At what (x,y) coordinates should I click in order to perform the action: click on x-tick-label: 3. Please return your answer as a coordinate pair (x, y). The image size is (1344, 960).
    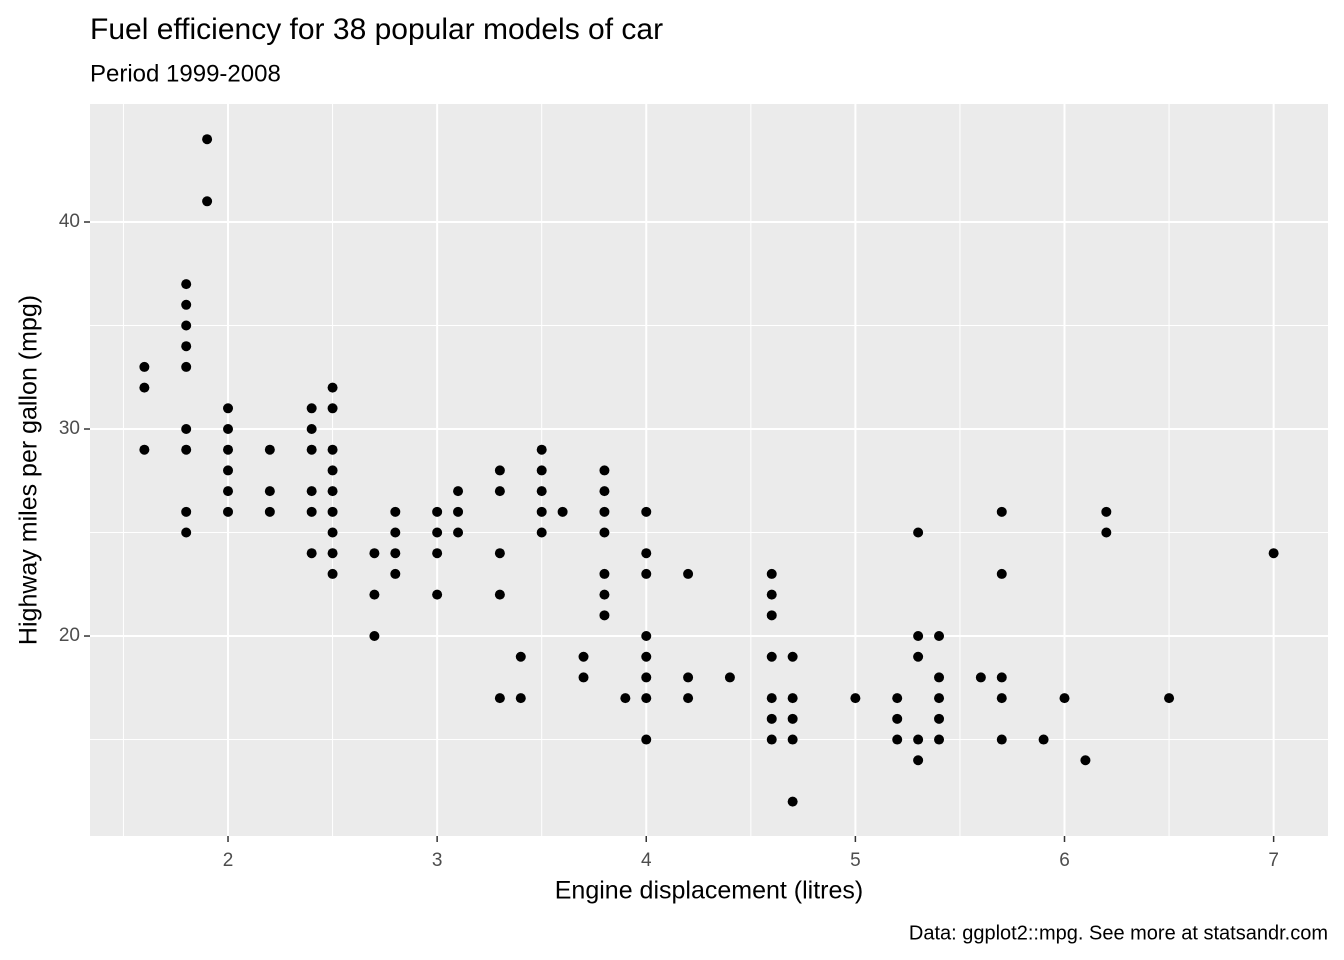
    Looking at the image, I should click on (437, 860).